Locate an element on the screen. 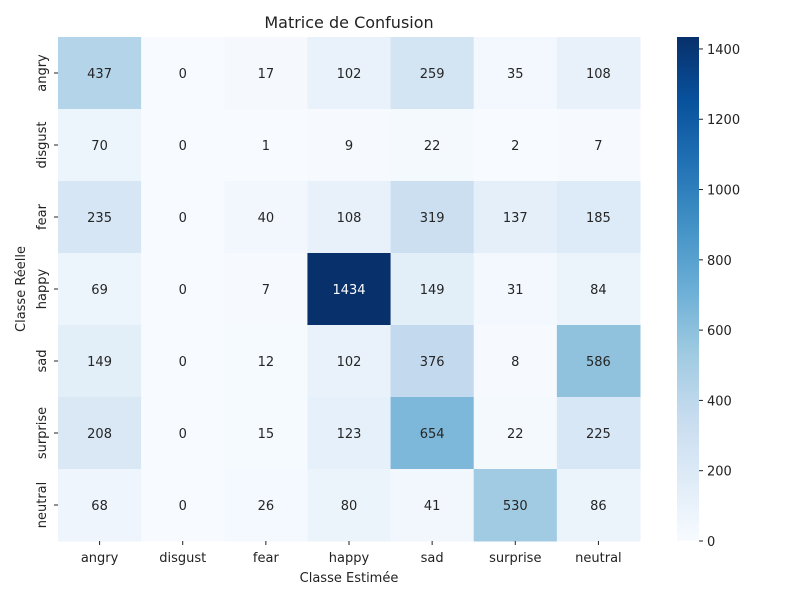 This screenshot has height=600, width=800. cell-value-label: 437 is located at coordinates (99, 74).